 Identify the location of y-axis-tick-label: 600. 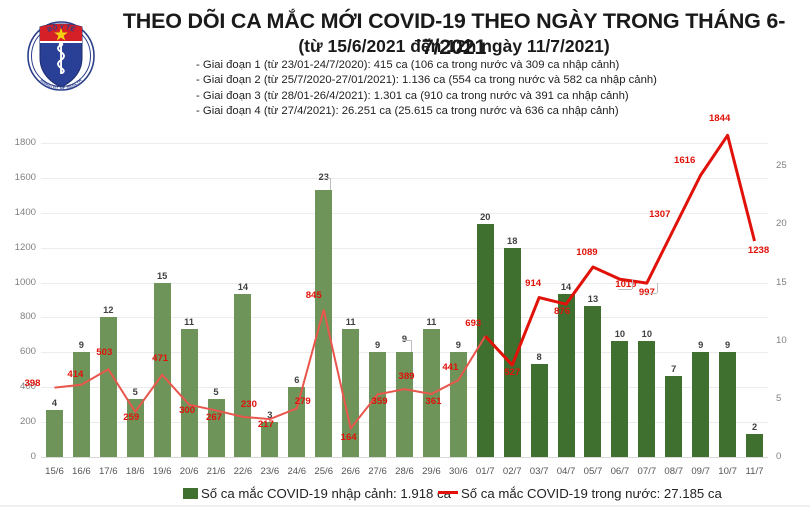
(27, 352).